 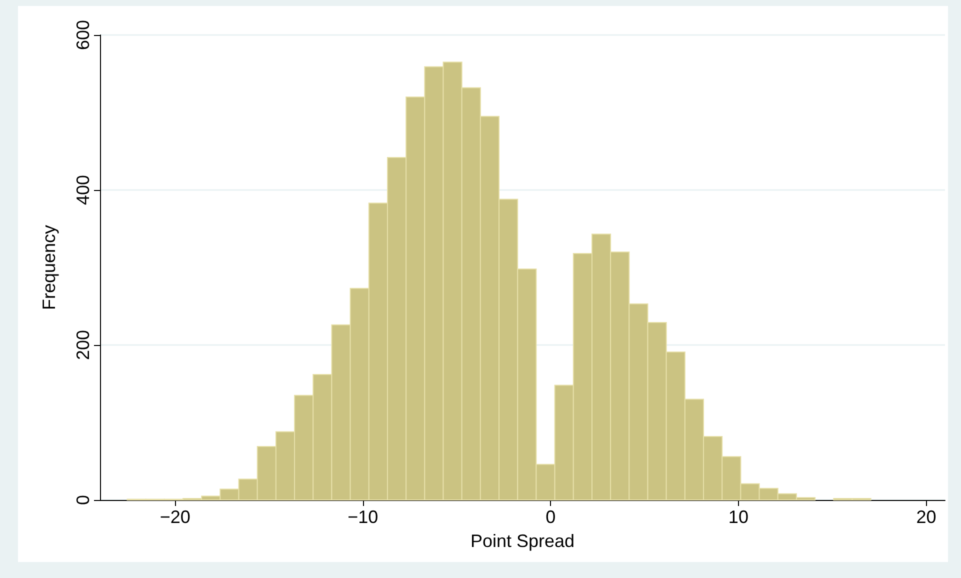 I want to click on x-tick-label: 10, so click(x=738, y=517).